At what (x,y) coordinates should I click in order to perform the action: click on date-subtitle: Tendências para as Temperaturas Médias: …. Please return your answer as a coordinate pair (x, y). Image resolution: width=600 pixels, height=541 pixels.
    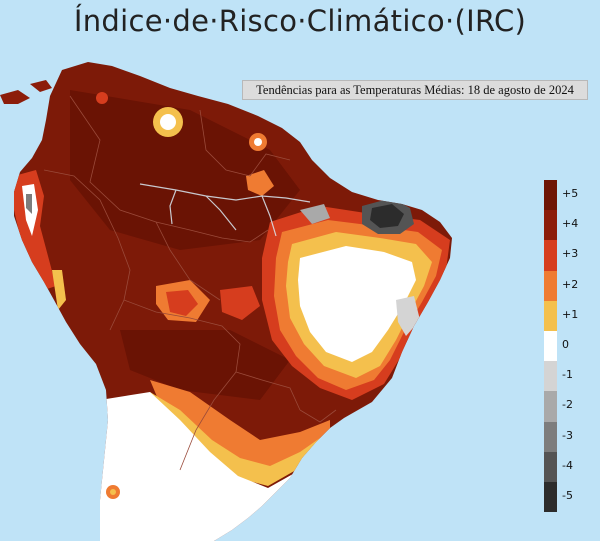
    Looking at the image, I should click on (415, 90).